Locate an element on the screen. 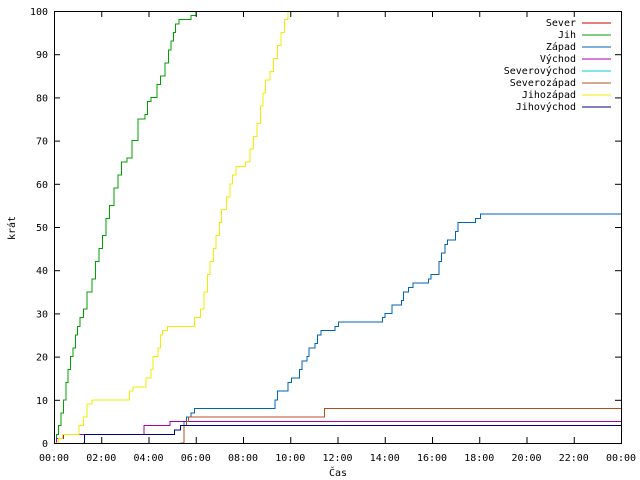 The image size is (640, 480). x-tick-label-1: 02:00 is located at coordinates (101, 458).